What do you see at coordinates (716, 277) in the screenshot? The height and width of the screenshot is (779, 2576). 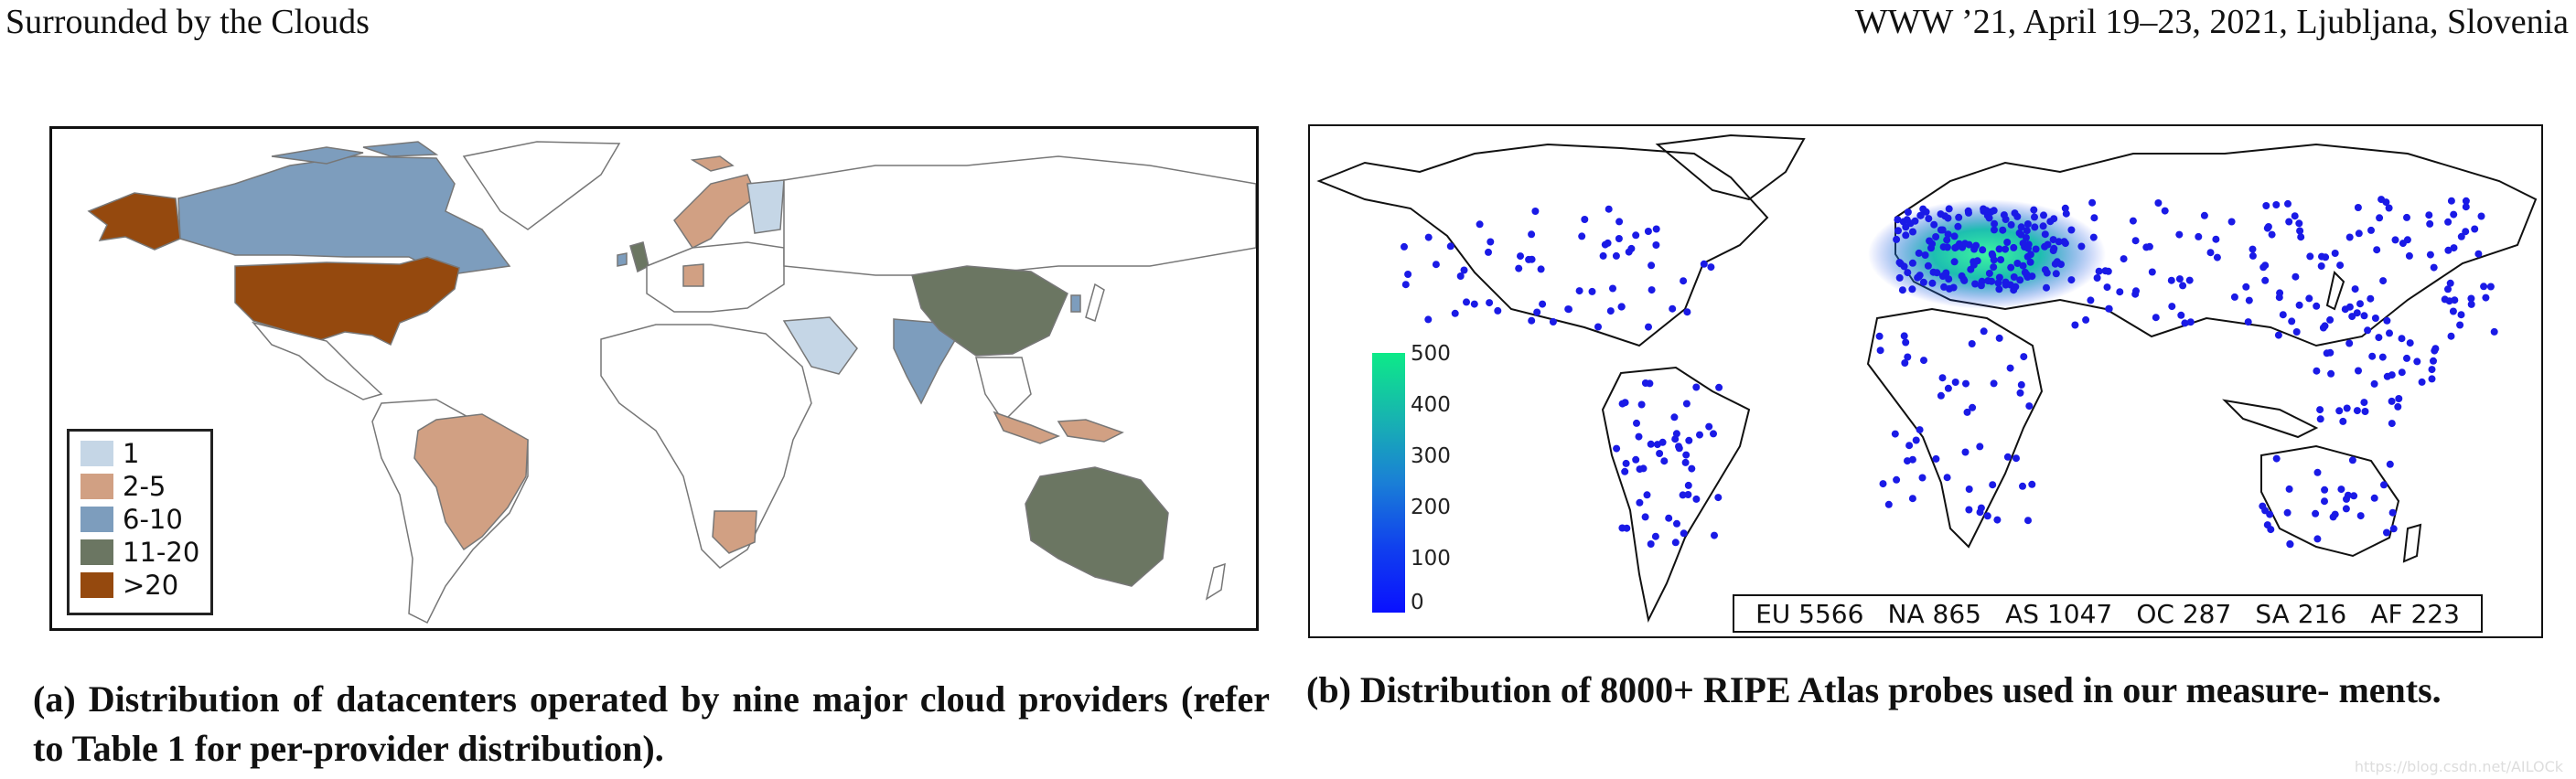 I see `region-europe` at bounding box center [716, 277].